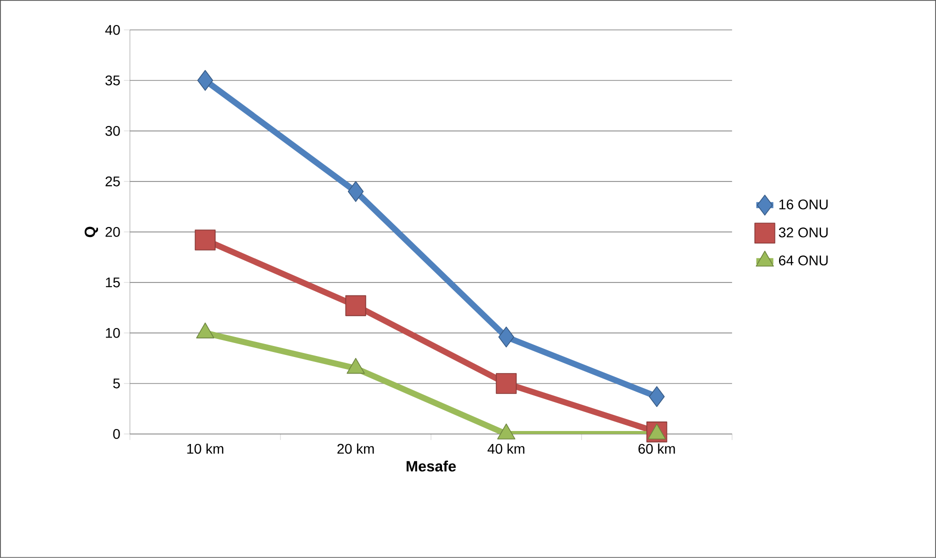 Image resolution: width=936 pixels, height=558 pixels. I want to click on x-tick-label: 60 km, so click(656, 449).